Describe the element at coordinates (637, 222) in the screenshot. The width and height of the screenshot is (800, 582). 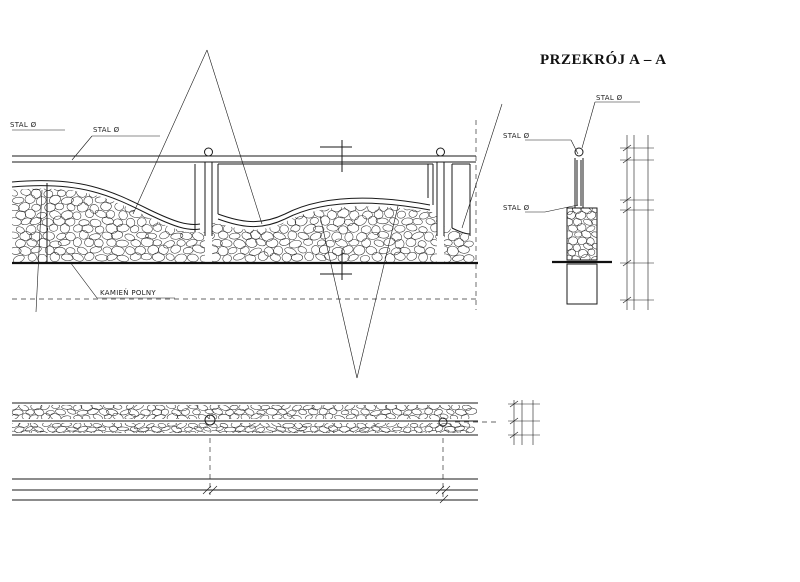
I see `section-dimensions` at that location.